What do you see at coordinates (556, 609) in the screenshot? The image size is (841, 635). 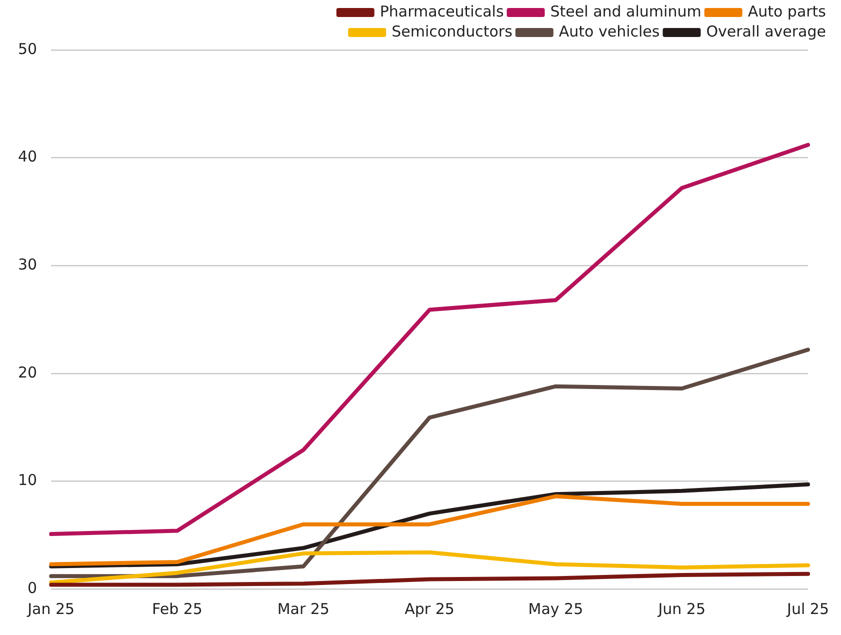 I see `x-tick-label: May 25` at bounding box center [556, 609].